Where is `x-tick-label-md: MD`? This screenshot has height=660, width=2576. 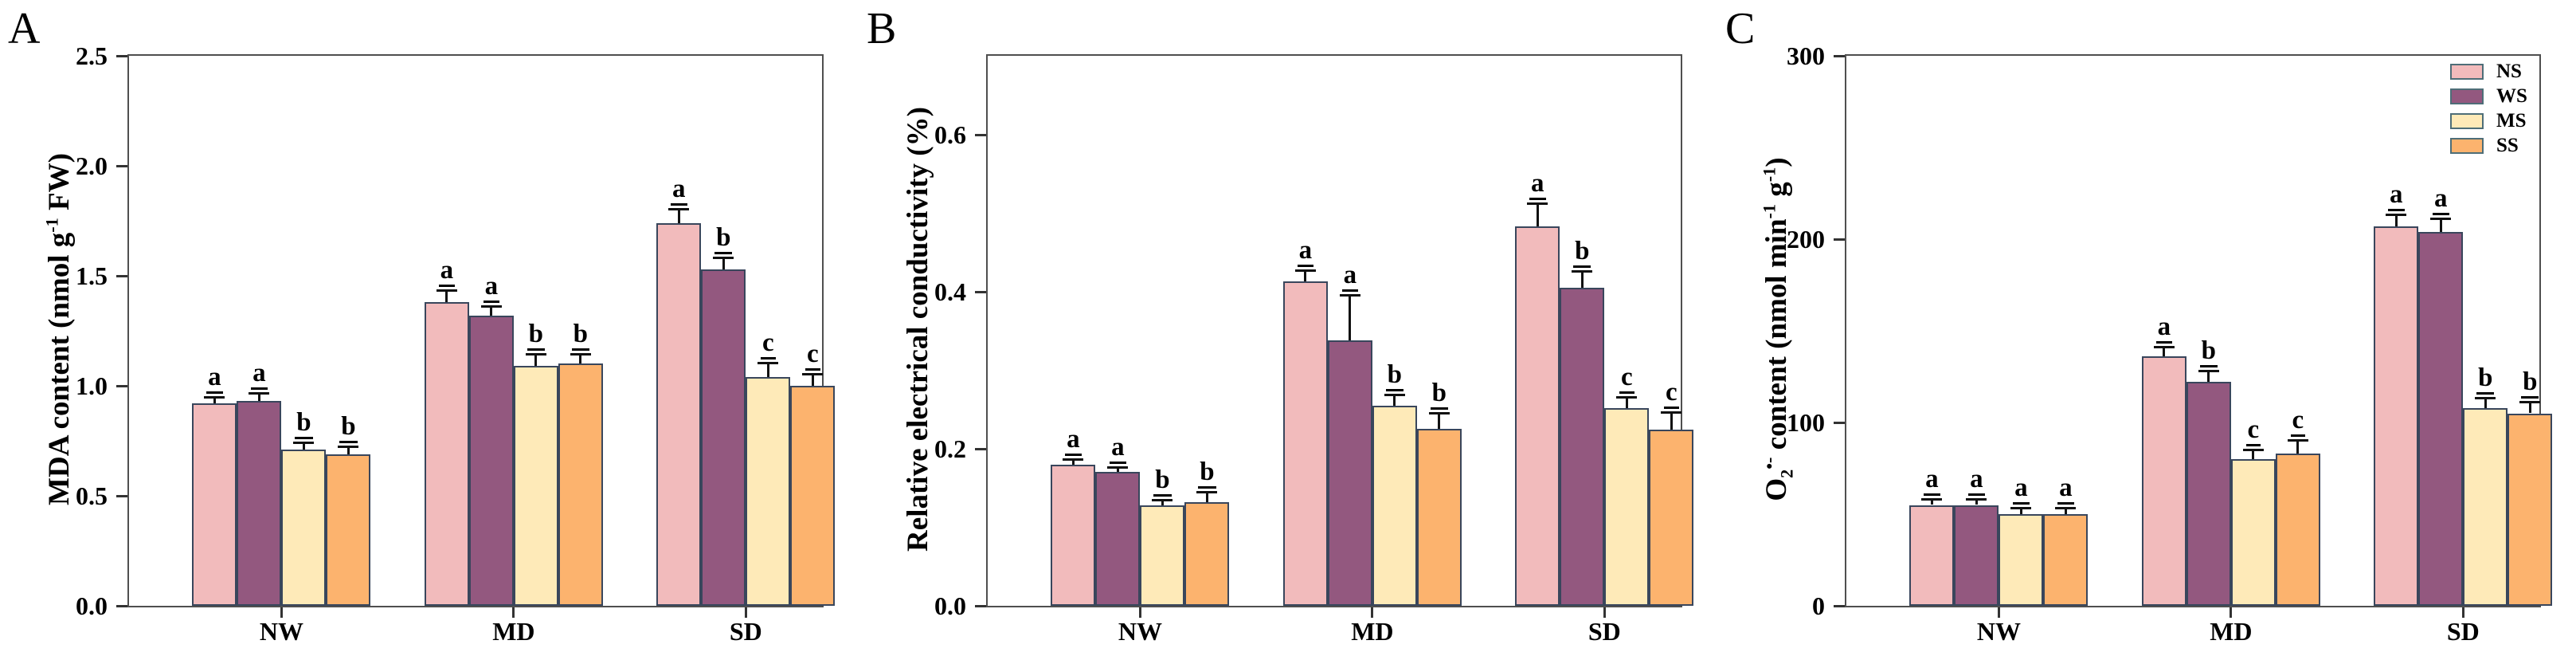 x-tick-label-md: MD is located at coordinates (2231, 631).